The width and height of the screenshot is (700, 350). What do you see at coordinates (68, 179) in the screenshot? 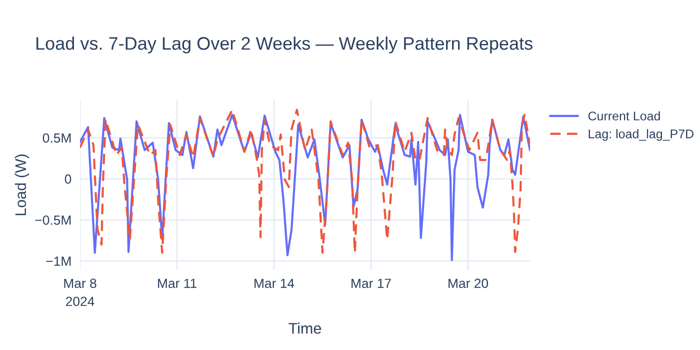
I see `y-tick-label: 0` at bounding box center [68, 179].